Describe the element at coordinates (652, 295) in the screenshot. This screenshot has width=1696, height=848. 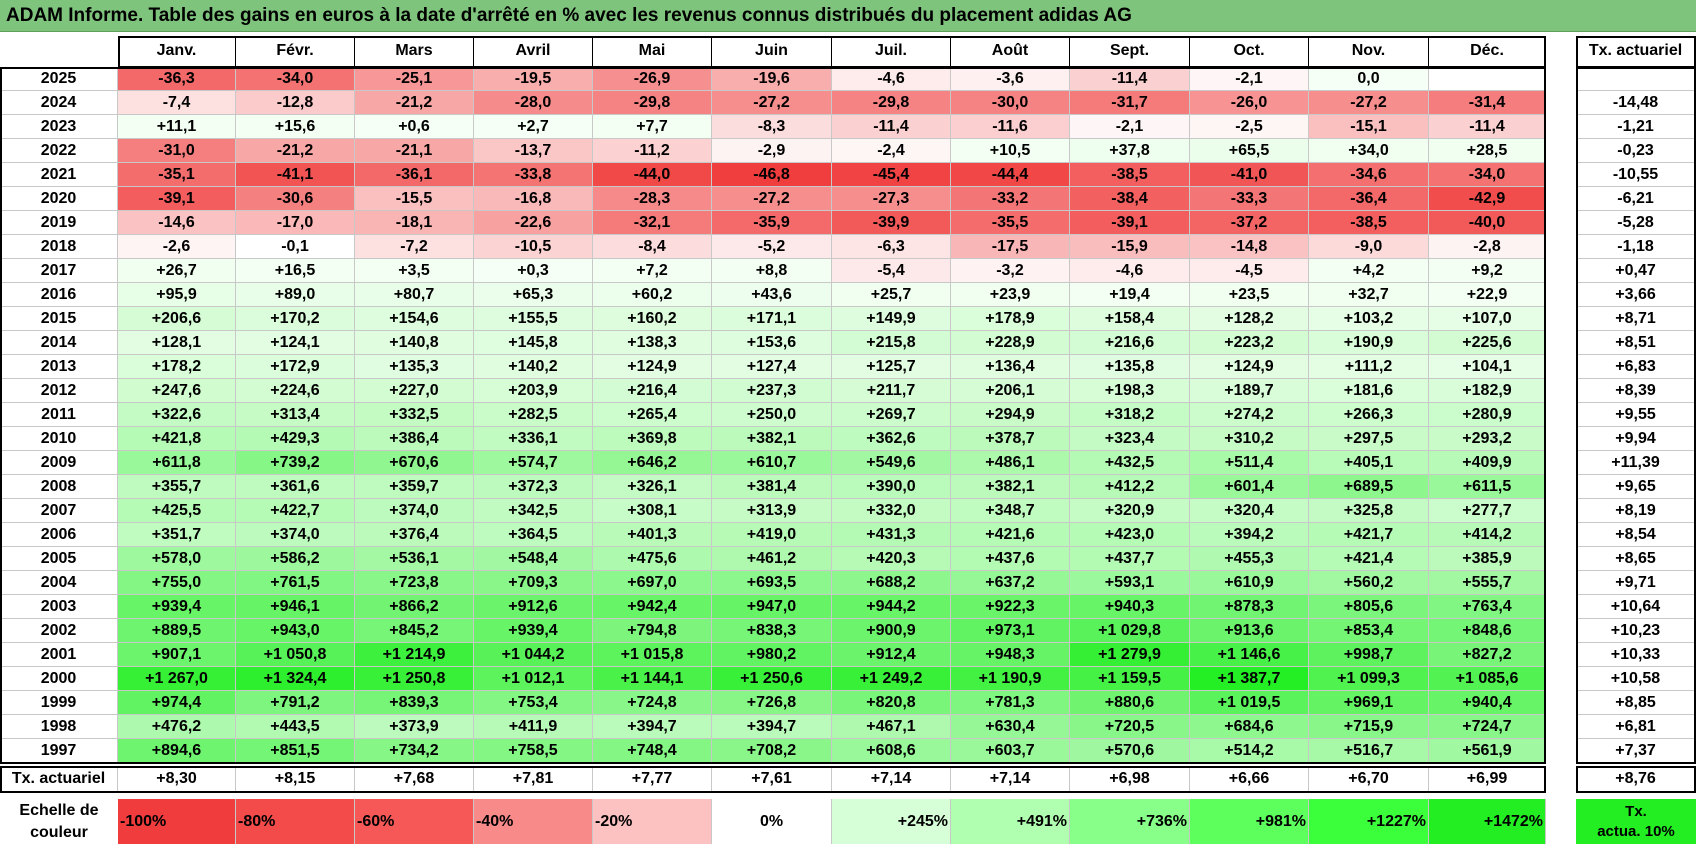
I see `table-cell: +60,2` at that location.